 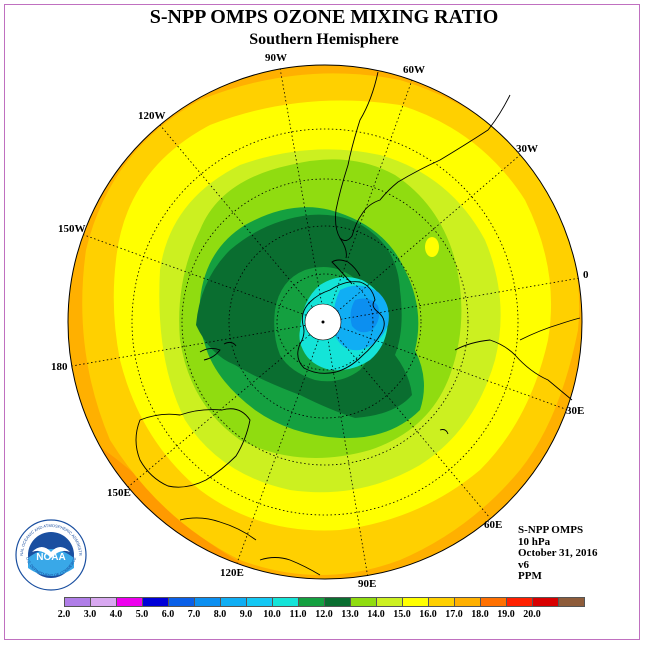 What do you see at coordinates (220, 614) in the screenshot?
I see `colorbar-label: 8.0` at bounding box center [220, 614].